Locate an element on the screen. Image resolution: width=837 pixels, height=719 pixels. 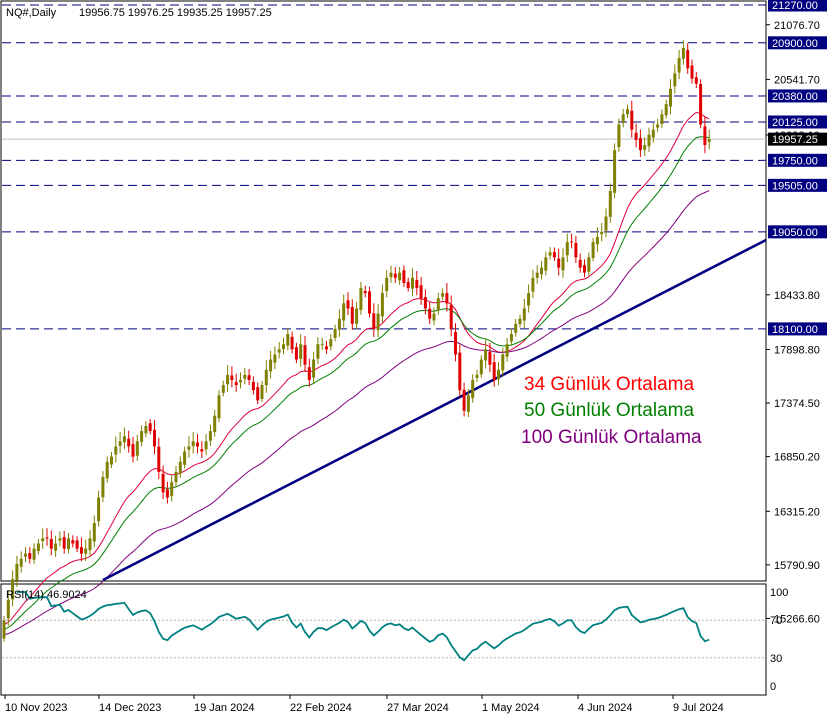
price-tick-label: 15266.60 is located at coordinates (797, 619).